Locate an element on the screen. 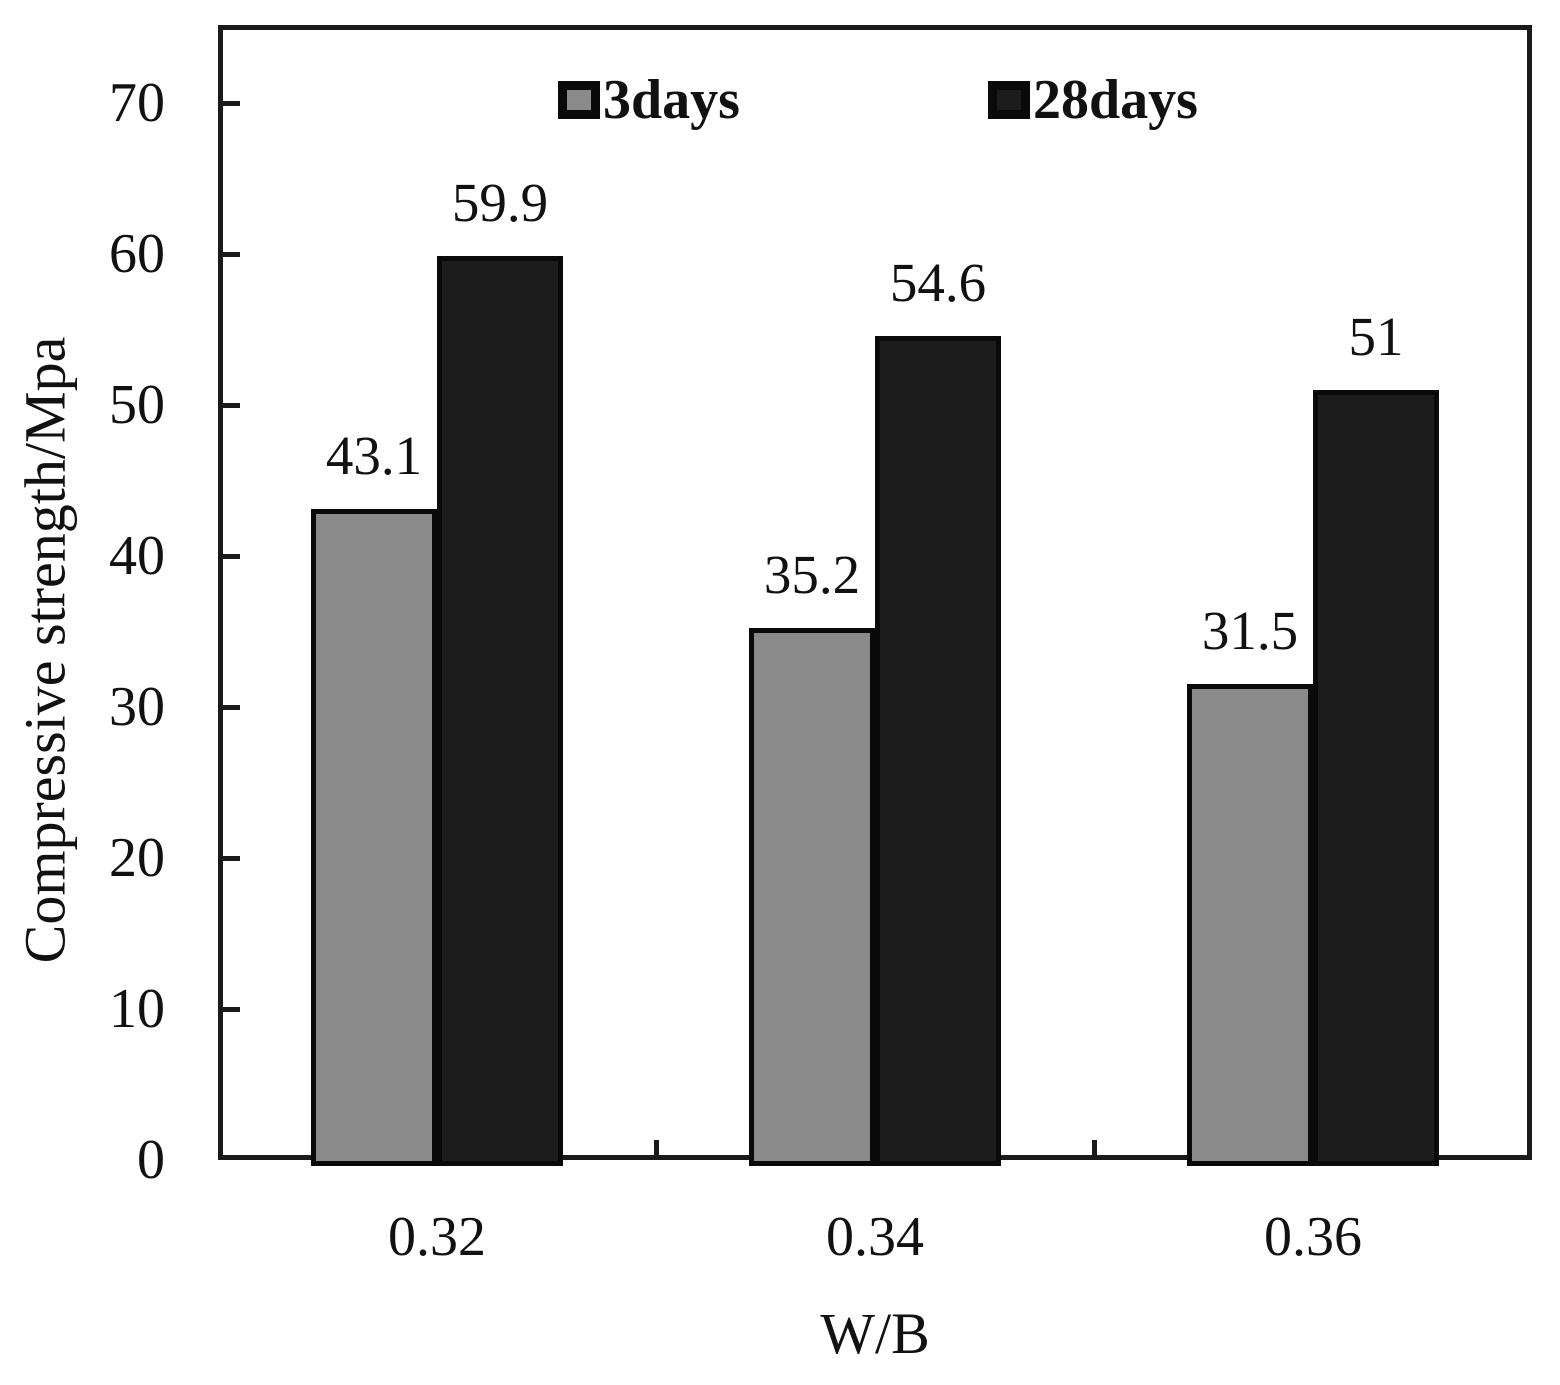  legend-label-28days: 28days is located at coordinates (1115, 100).